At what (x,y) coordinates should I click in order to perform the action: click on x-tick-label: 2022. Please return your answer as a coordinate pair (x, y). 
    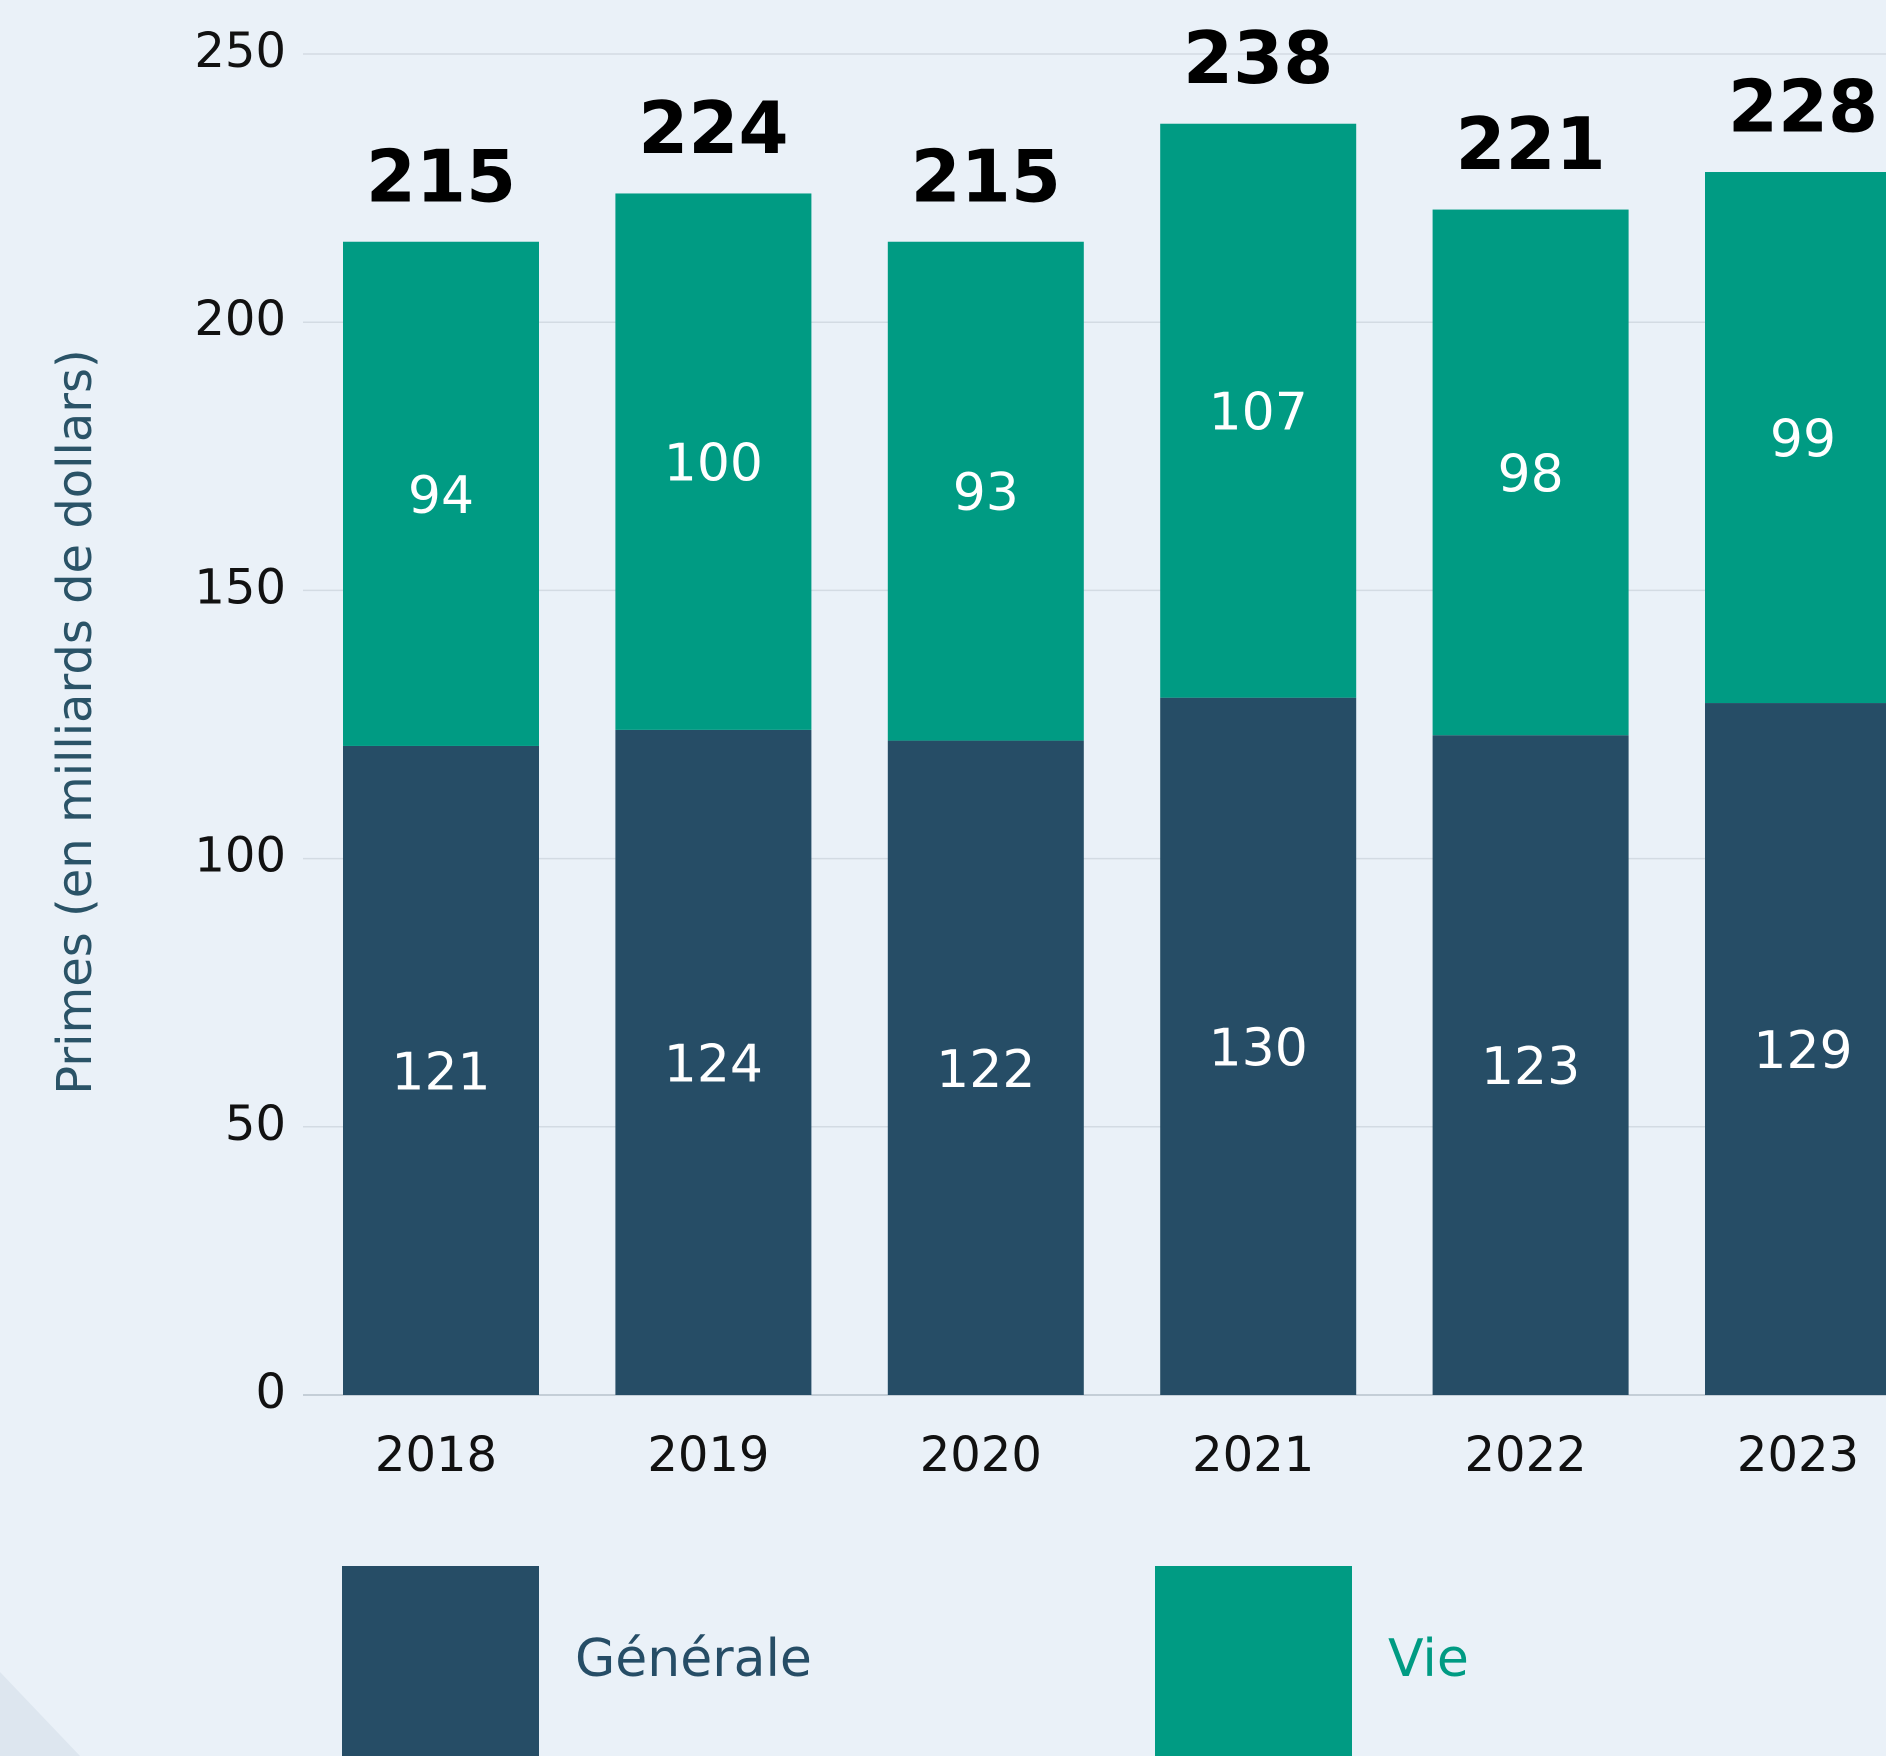
    Looking at the image, I should click on (1526, 1455).